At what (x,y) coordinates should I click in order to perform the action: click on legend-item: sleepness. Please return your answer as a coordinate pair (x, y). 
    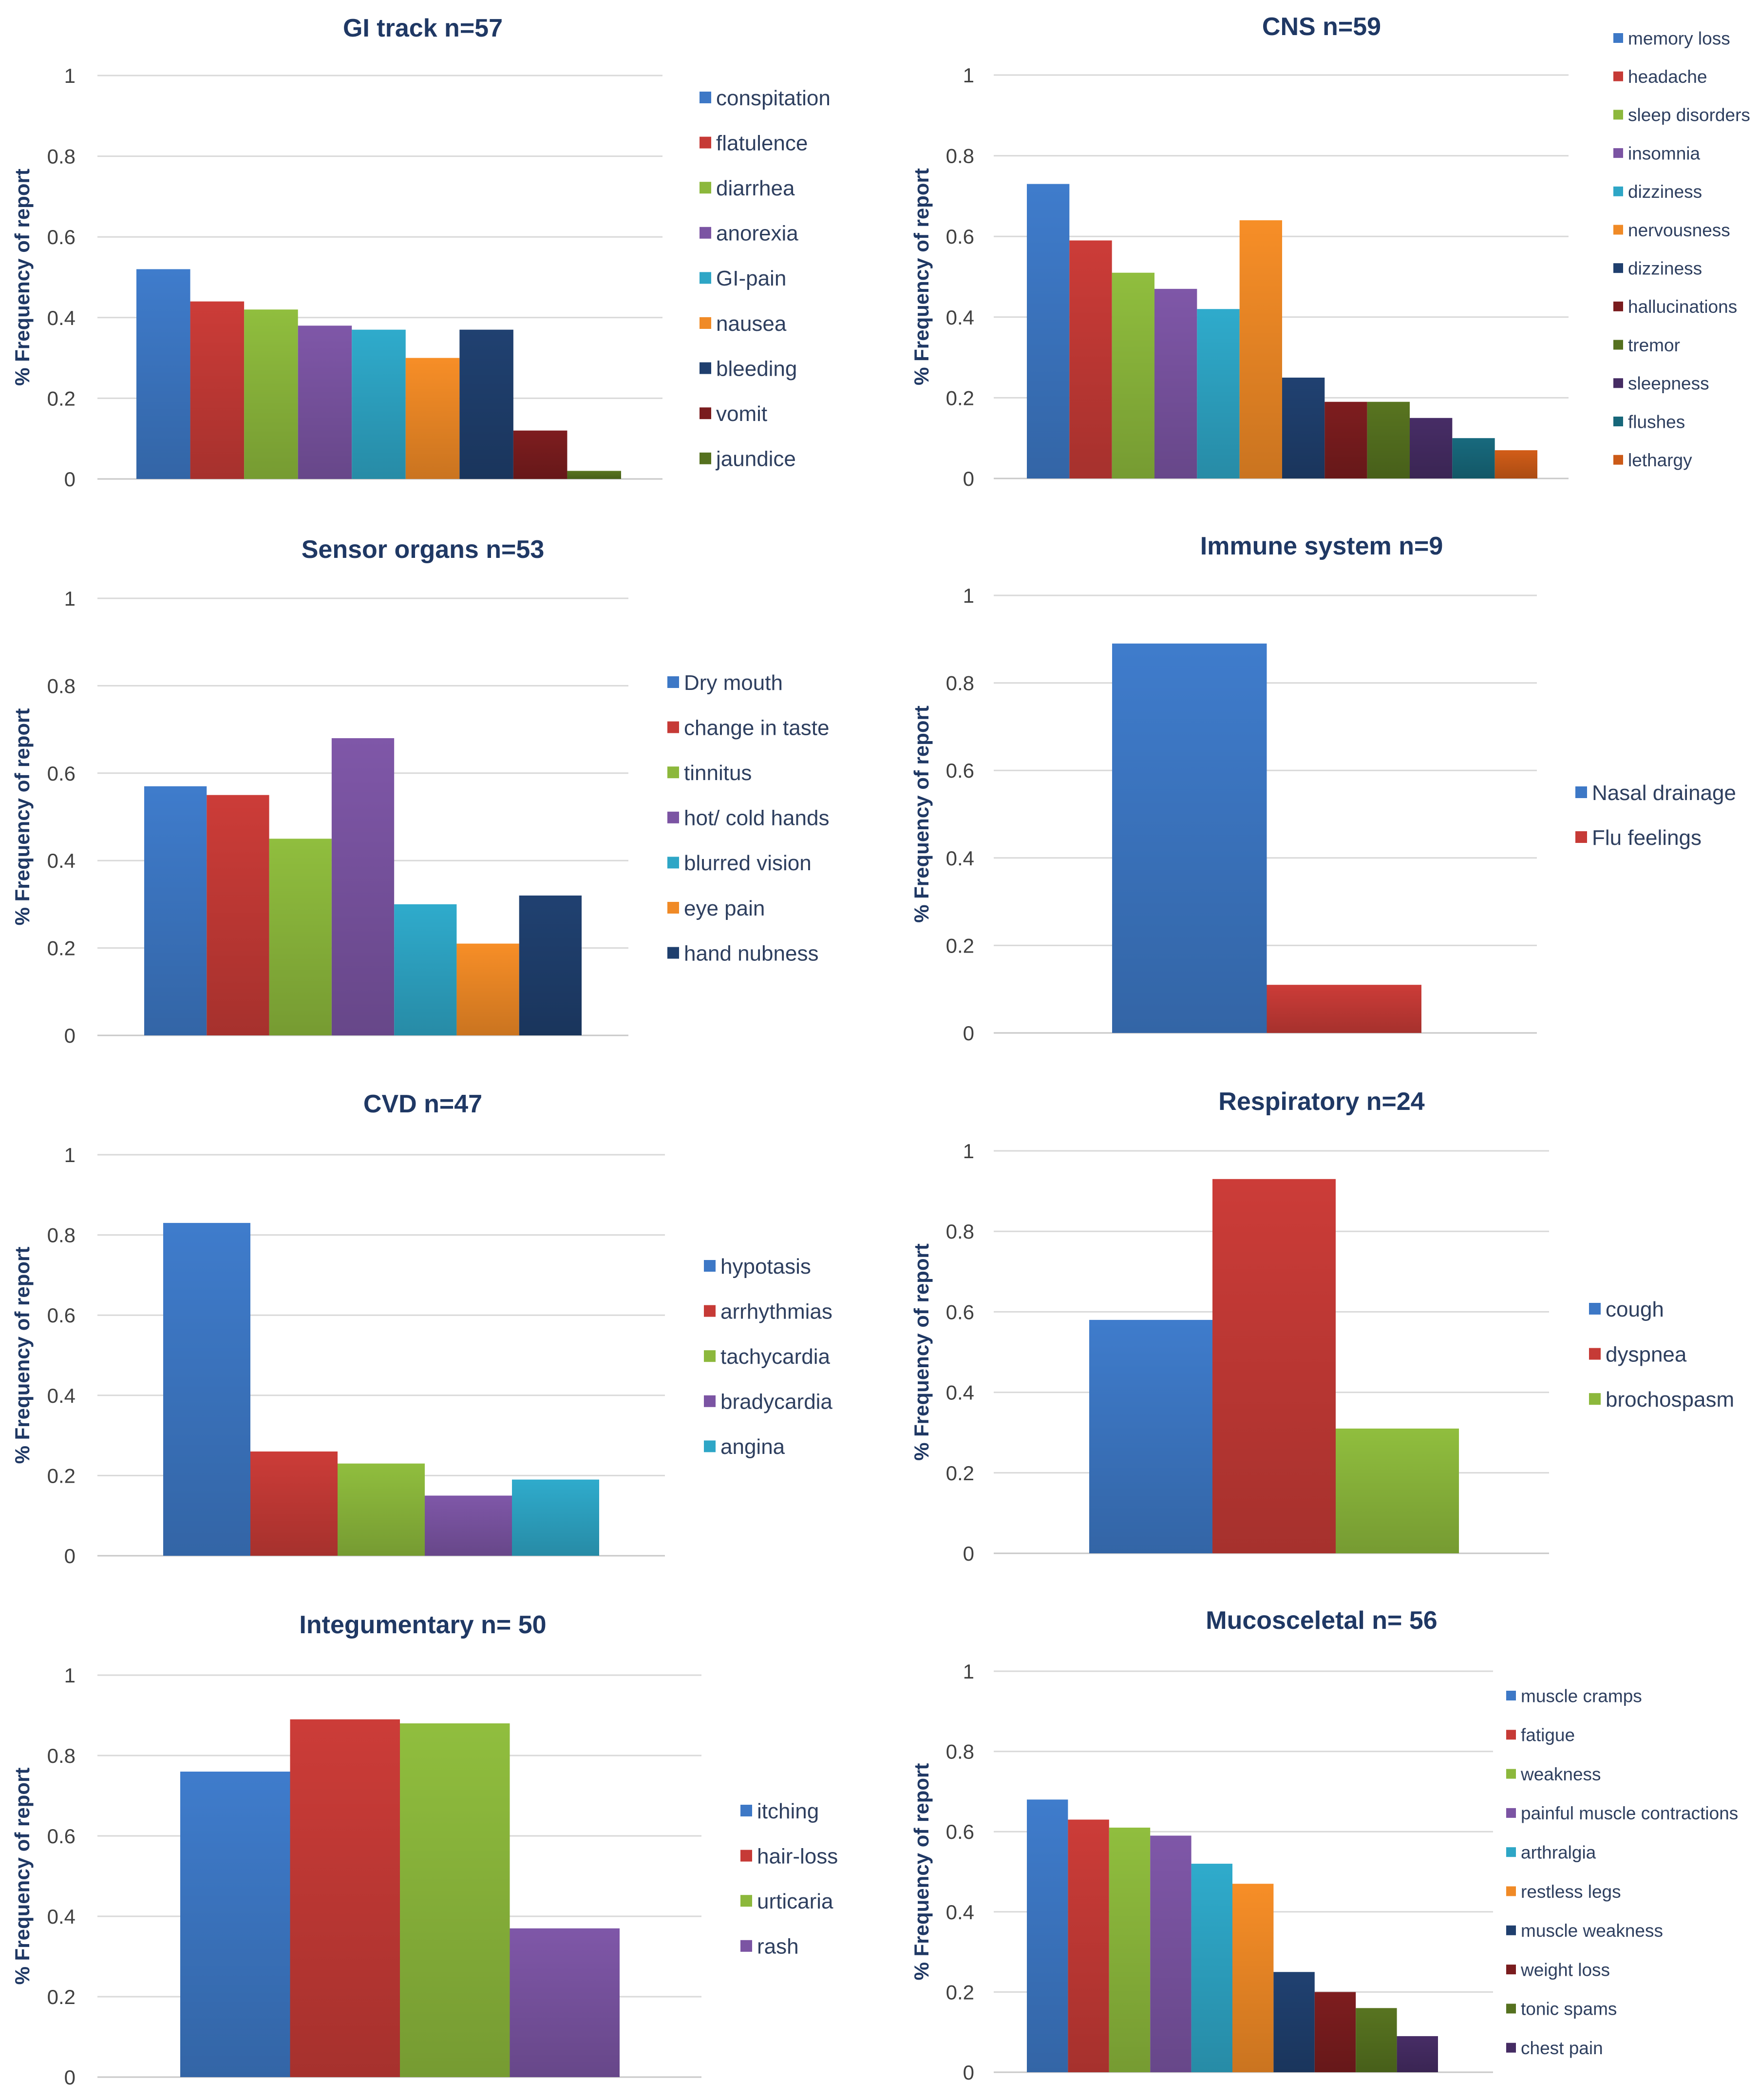
    Looking at the image, I should click on (1661, 384).